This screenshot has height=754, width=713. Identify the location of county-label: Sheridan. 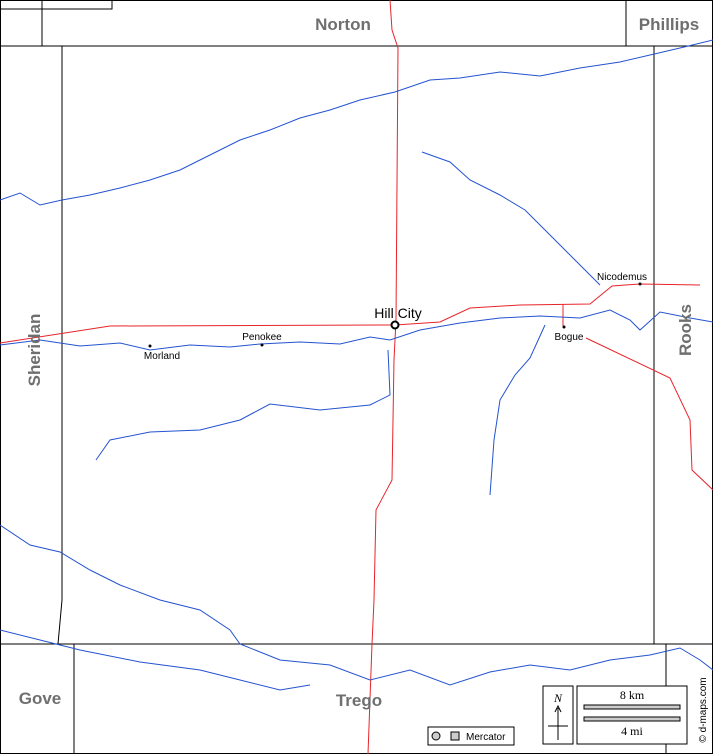
(34, 350).